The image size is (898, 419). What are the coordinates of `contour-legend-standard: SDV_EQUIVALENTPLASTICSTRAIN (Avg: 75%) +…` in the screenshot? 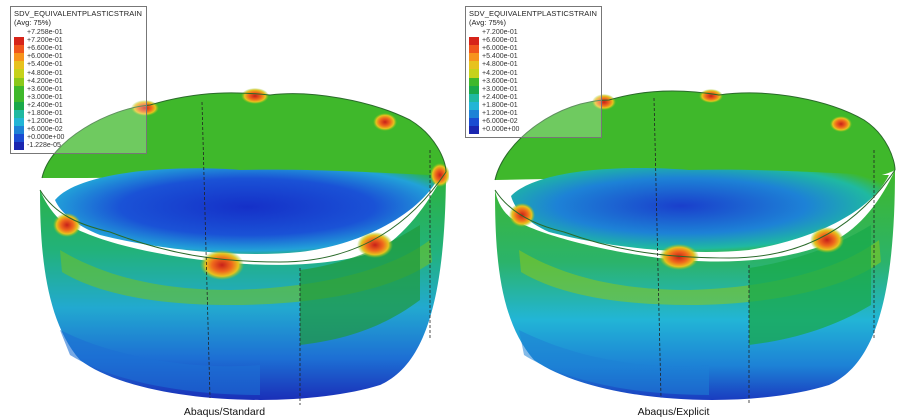 It's located at (79, 80).